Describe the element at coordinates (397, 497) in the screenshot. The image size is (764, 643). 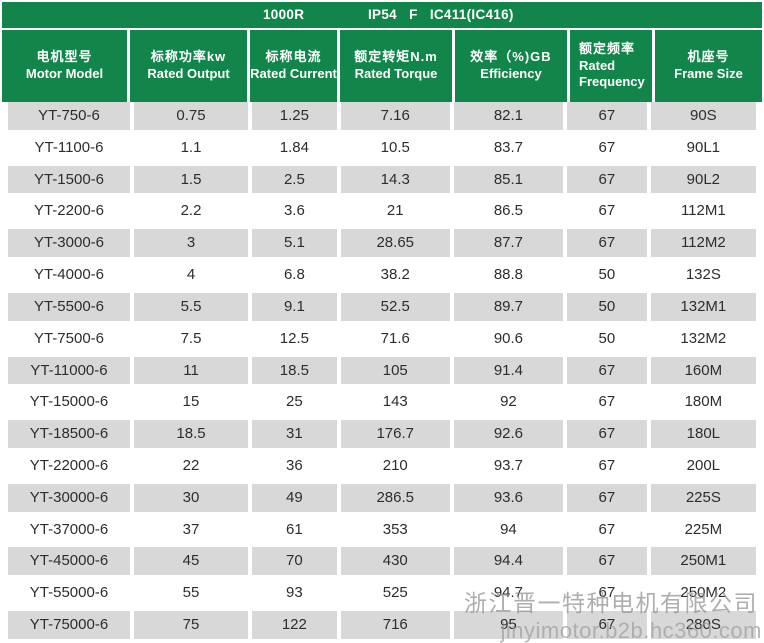
I see `value-cell: 286.5` at that location.